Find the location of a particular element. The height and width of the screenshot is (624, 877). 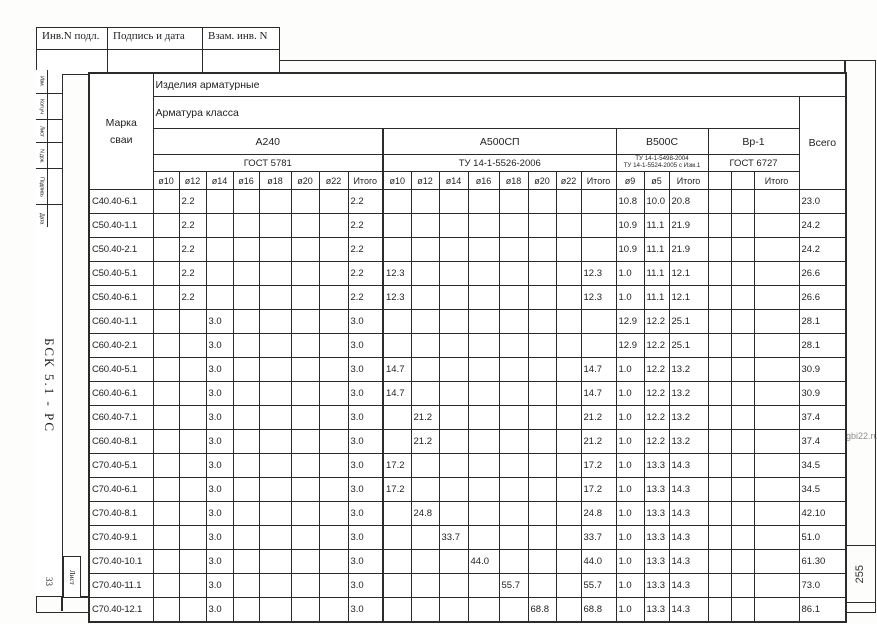

data-cell: 14.3 is located at coordinates (688, 610).